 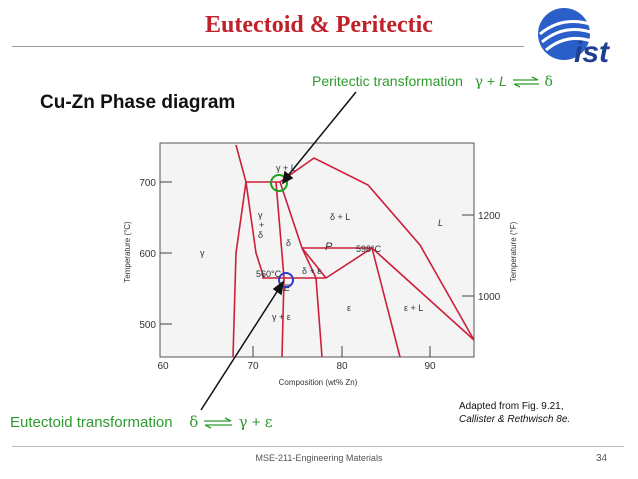 What do you see at coordinates (147, 254) in the screenshot?
I see `y-tick-600: 600` at bounding box center [147, 254].